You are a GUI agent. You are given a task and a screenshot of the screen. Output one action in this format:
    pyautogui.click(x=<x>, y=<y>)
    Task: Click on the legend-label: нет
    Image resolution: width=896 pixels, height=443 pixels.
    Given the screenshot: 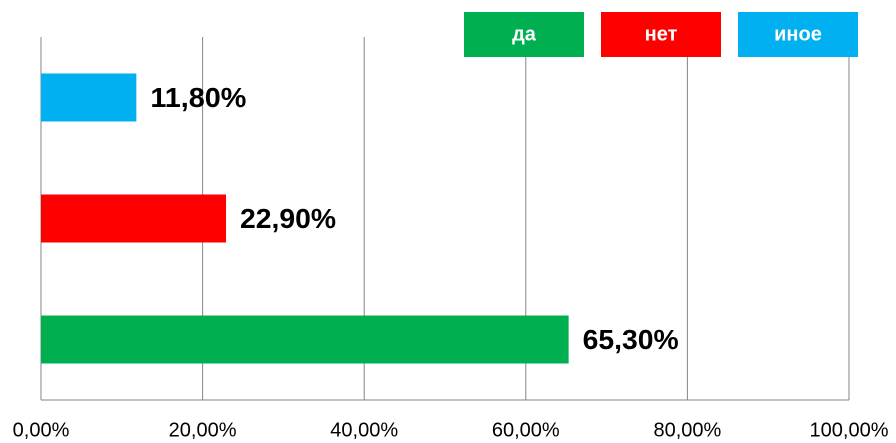 What is the action you would take?
    pyautogui.click(x=661, y=34)
    